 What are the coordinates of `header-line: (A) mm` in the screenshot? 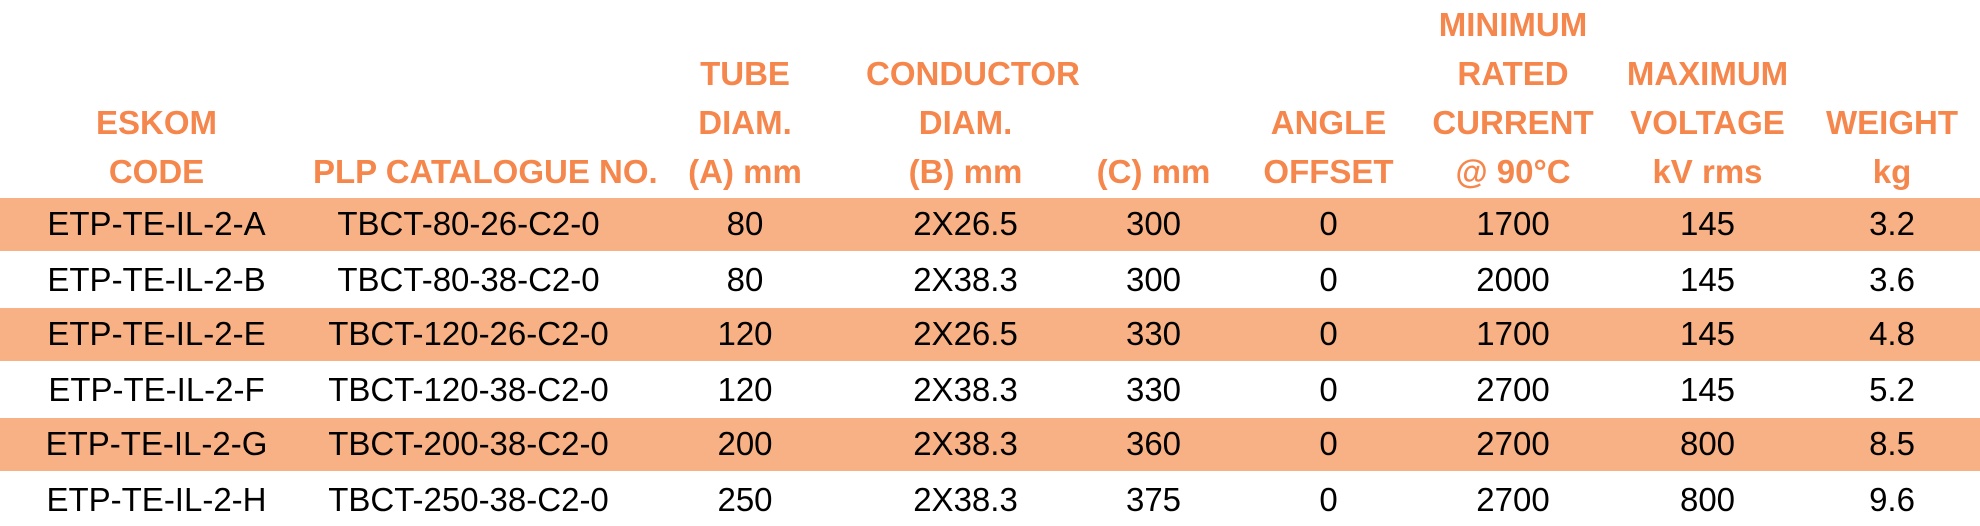 It's located at (745, 171).